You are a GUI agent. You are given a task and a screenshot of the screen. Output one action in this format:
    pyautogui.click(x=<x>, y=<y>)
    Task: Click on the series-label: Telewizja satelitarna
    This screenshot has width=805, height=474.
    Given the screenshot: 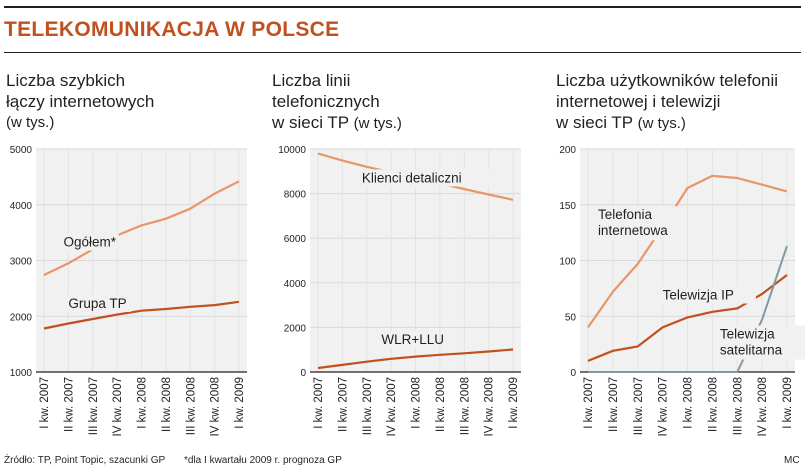 What is the action you would take?
    pyautogui.click(x=751, y=342)
    